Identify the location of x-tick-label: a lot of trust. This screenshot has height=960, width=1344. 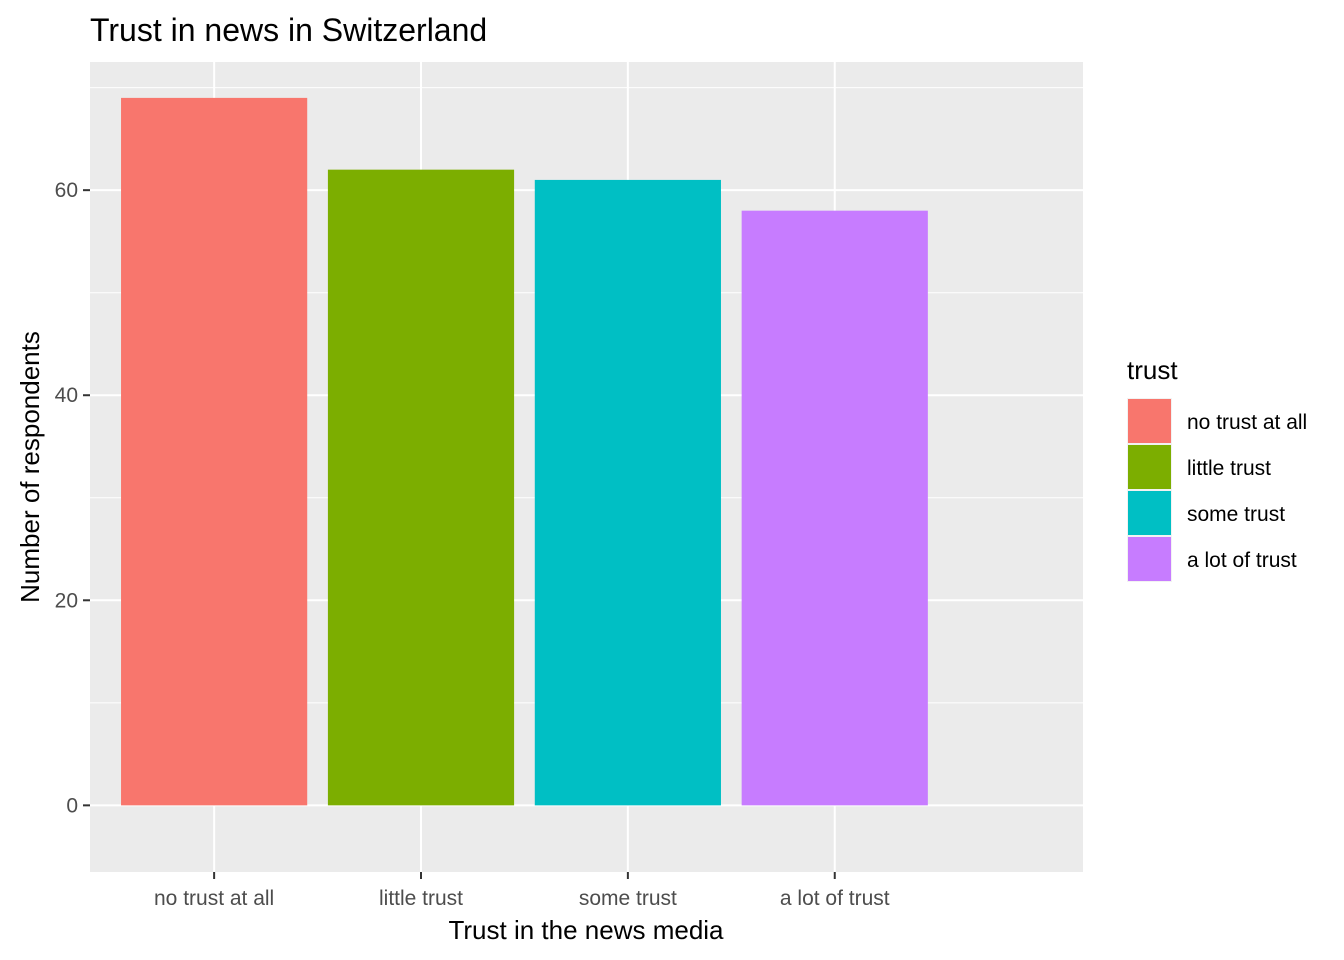
(835, 898).